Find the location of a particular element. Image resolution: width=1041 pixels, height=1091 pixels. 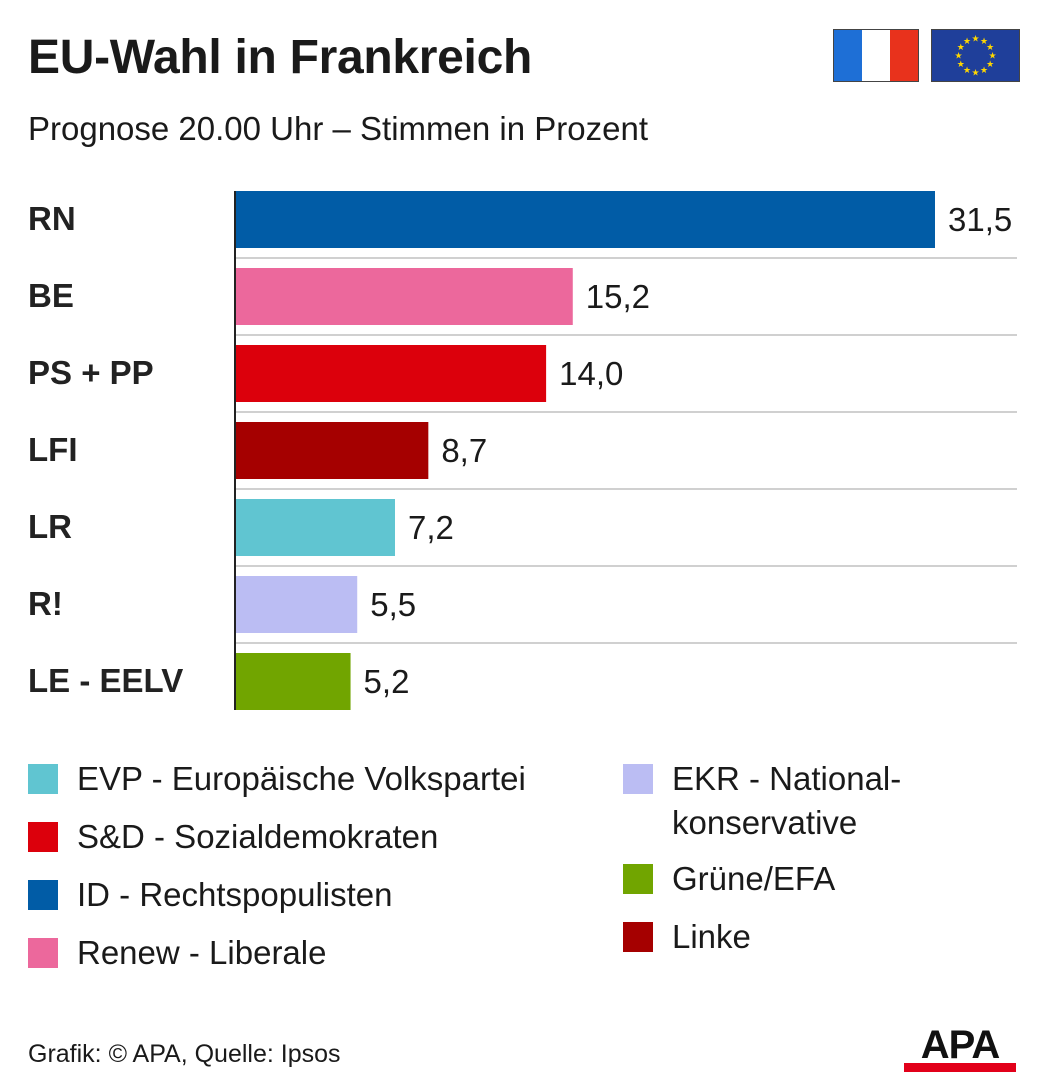

legend-item-id: ID - Rechtspopulisten is located at coordinates (277, 902).